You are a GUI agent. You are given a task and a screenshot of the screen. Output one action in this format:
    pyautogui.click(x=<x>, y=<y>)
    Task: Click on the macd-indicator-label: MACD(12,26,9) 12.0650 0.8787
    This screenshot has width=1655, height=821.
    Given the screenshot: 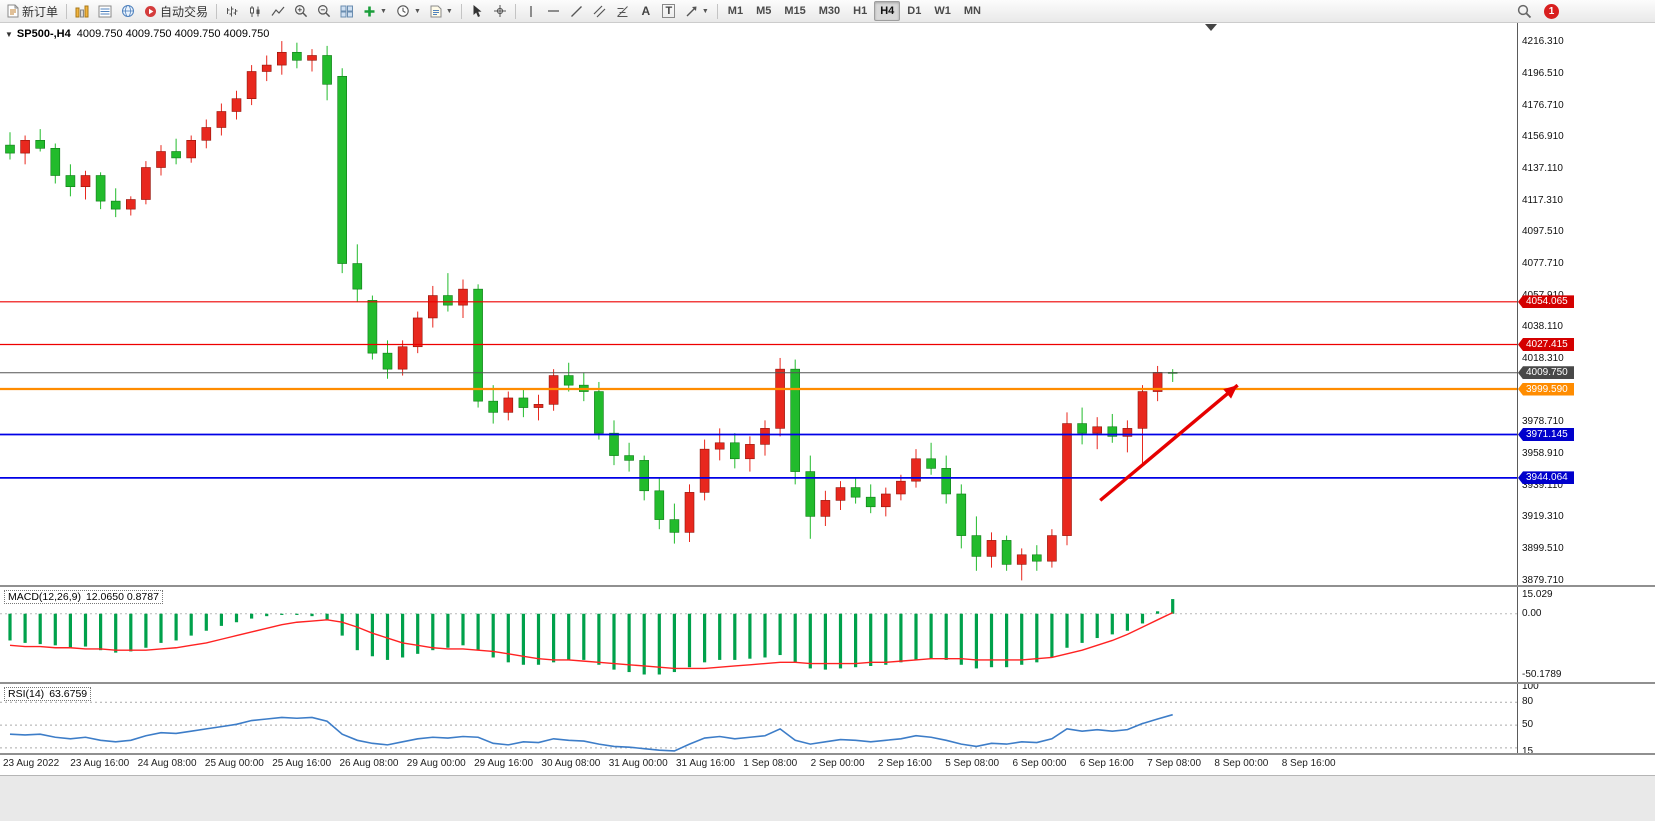 What is the action you would take?
    pyautogui.click(x=83, y=597)
    